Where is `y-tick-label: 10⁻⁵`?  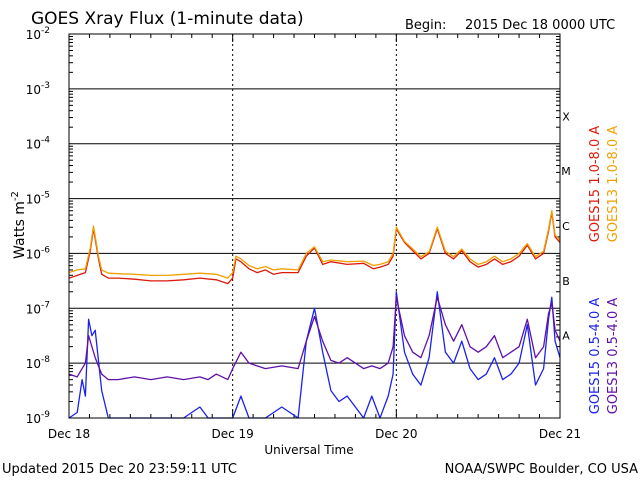 y-tick-label: 10⁻⁵ is located at coordinates (38, 199).